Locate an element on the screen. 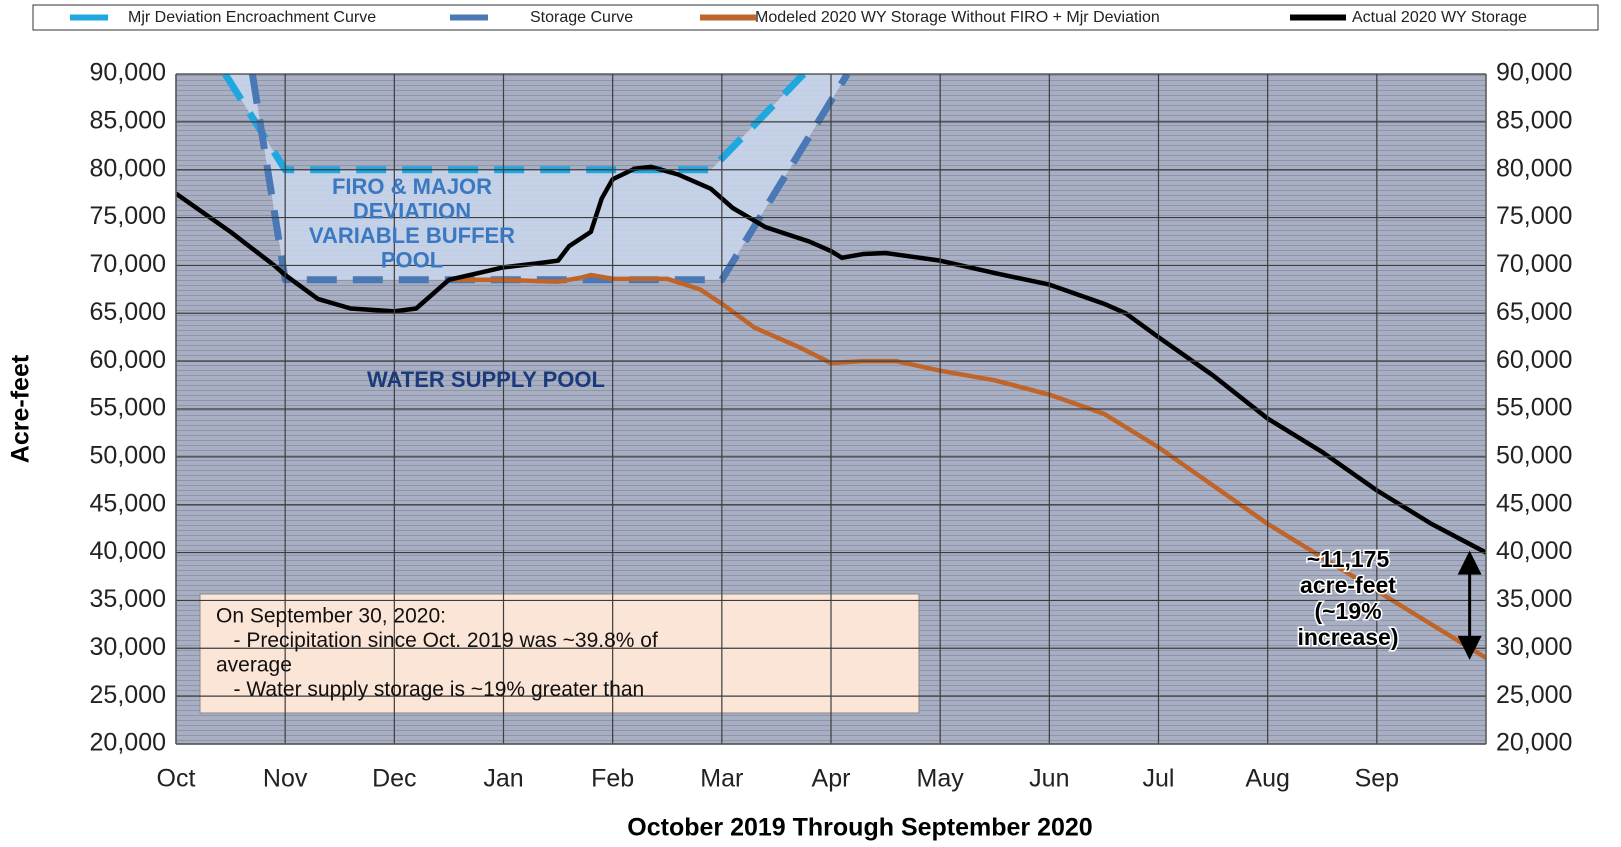  x-tick-label: Jul is located at coordinates (1159, 779).